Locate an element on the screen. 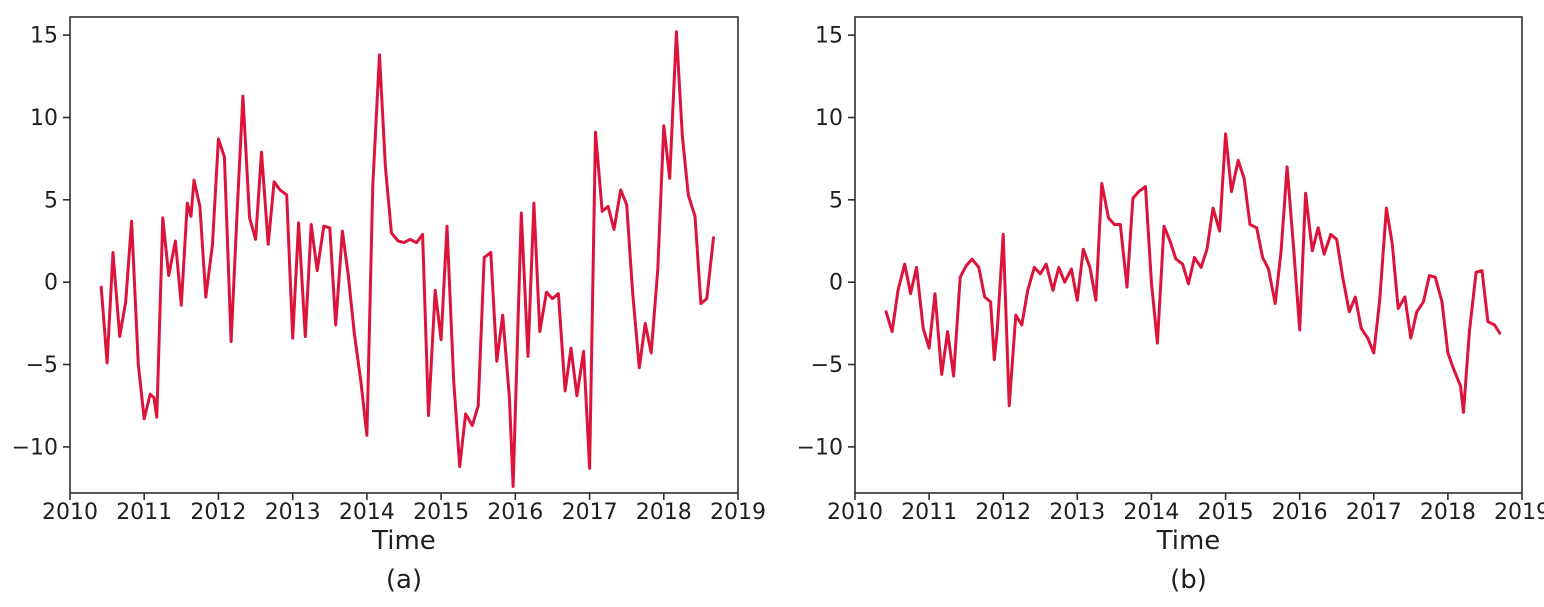 This screenshot has height=607, width=1544. chart-b-x-axis-label: Time is located at coordinates (1188, 541).